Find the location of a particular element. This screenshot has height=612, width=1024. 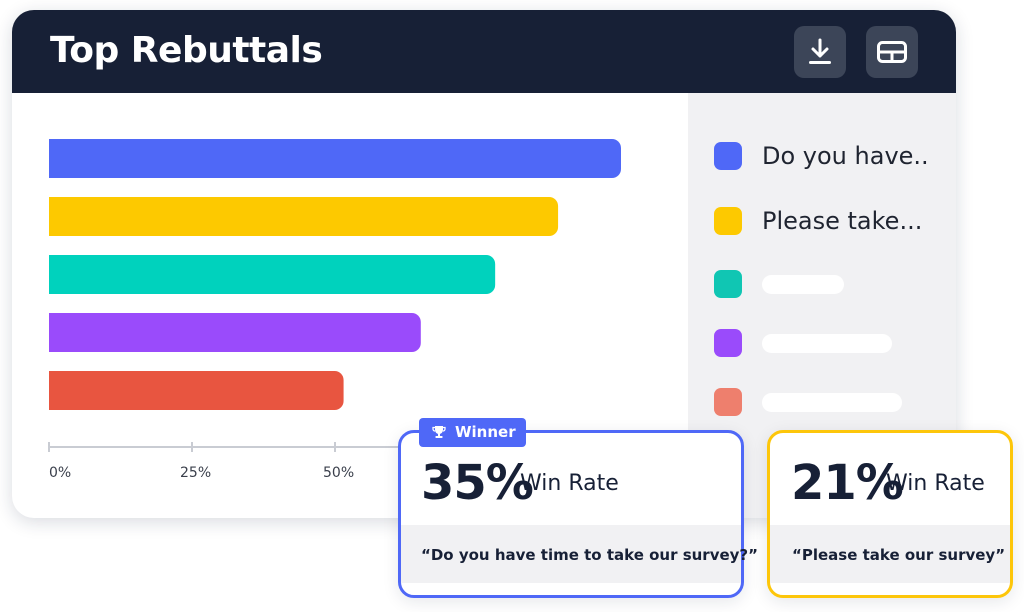

bar-1-edge is located at coordinates (55, 158).